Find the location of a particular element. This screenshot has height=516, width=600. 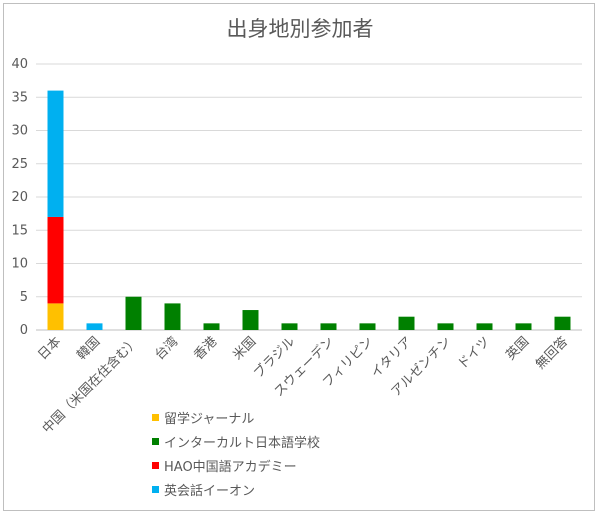

legend-label: 英会話イーオン is located at coordinates (209, 491).